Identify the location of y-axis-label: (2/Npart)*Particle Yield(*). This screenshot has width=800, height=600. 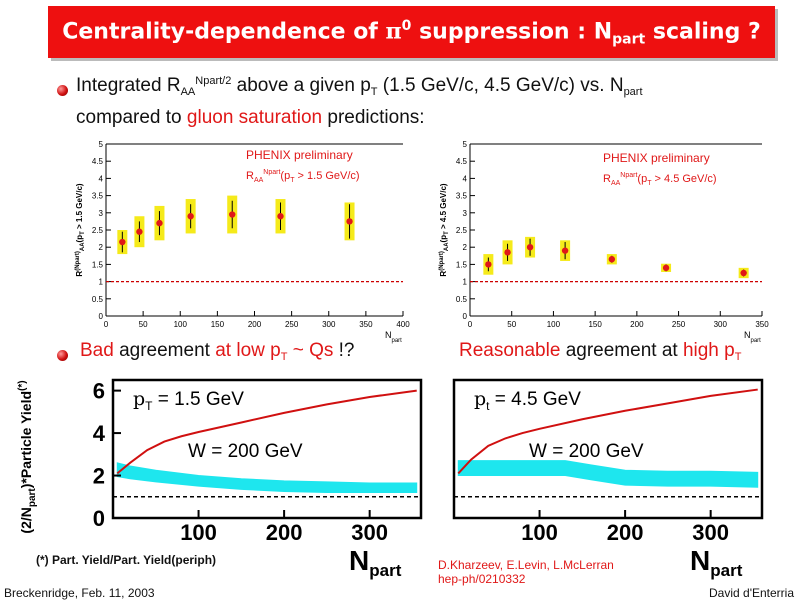
(27, 456).